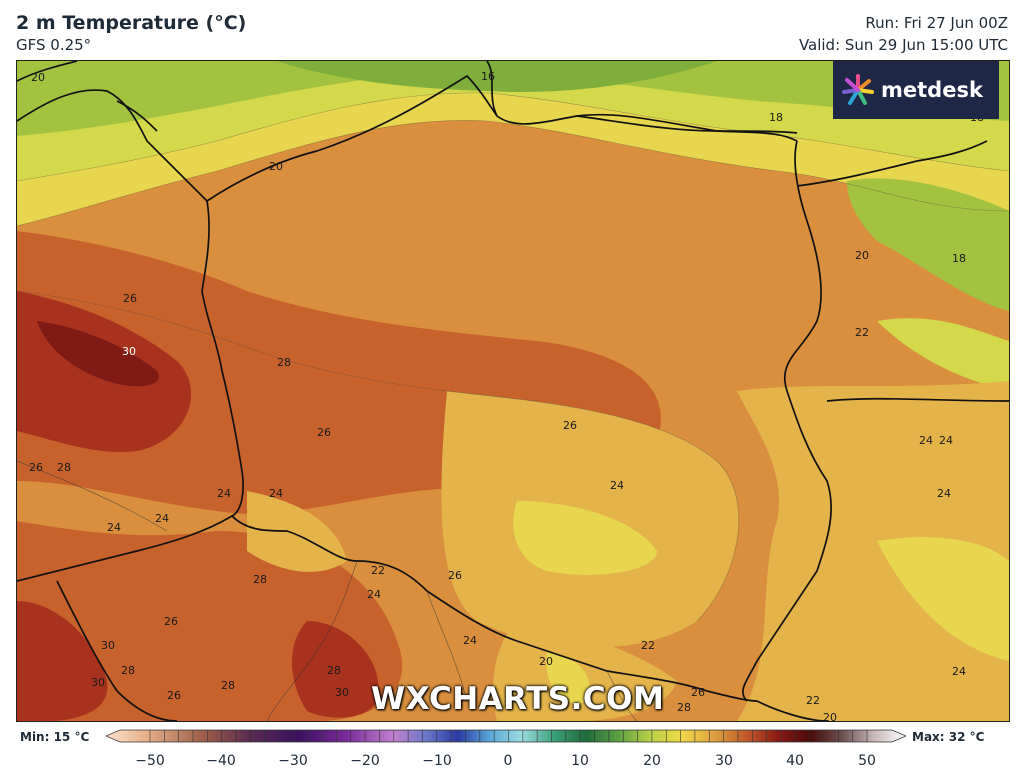  Describe the element at coordinates (293, 761) in the screenshot. I see `tick-label: −30` at that location.